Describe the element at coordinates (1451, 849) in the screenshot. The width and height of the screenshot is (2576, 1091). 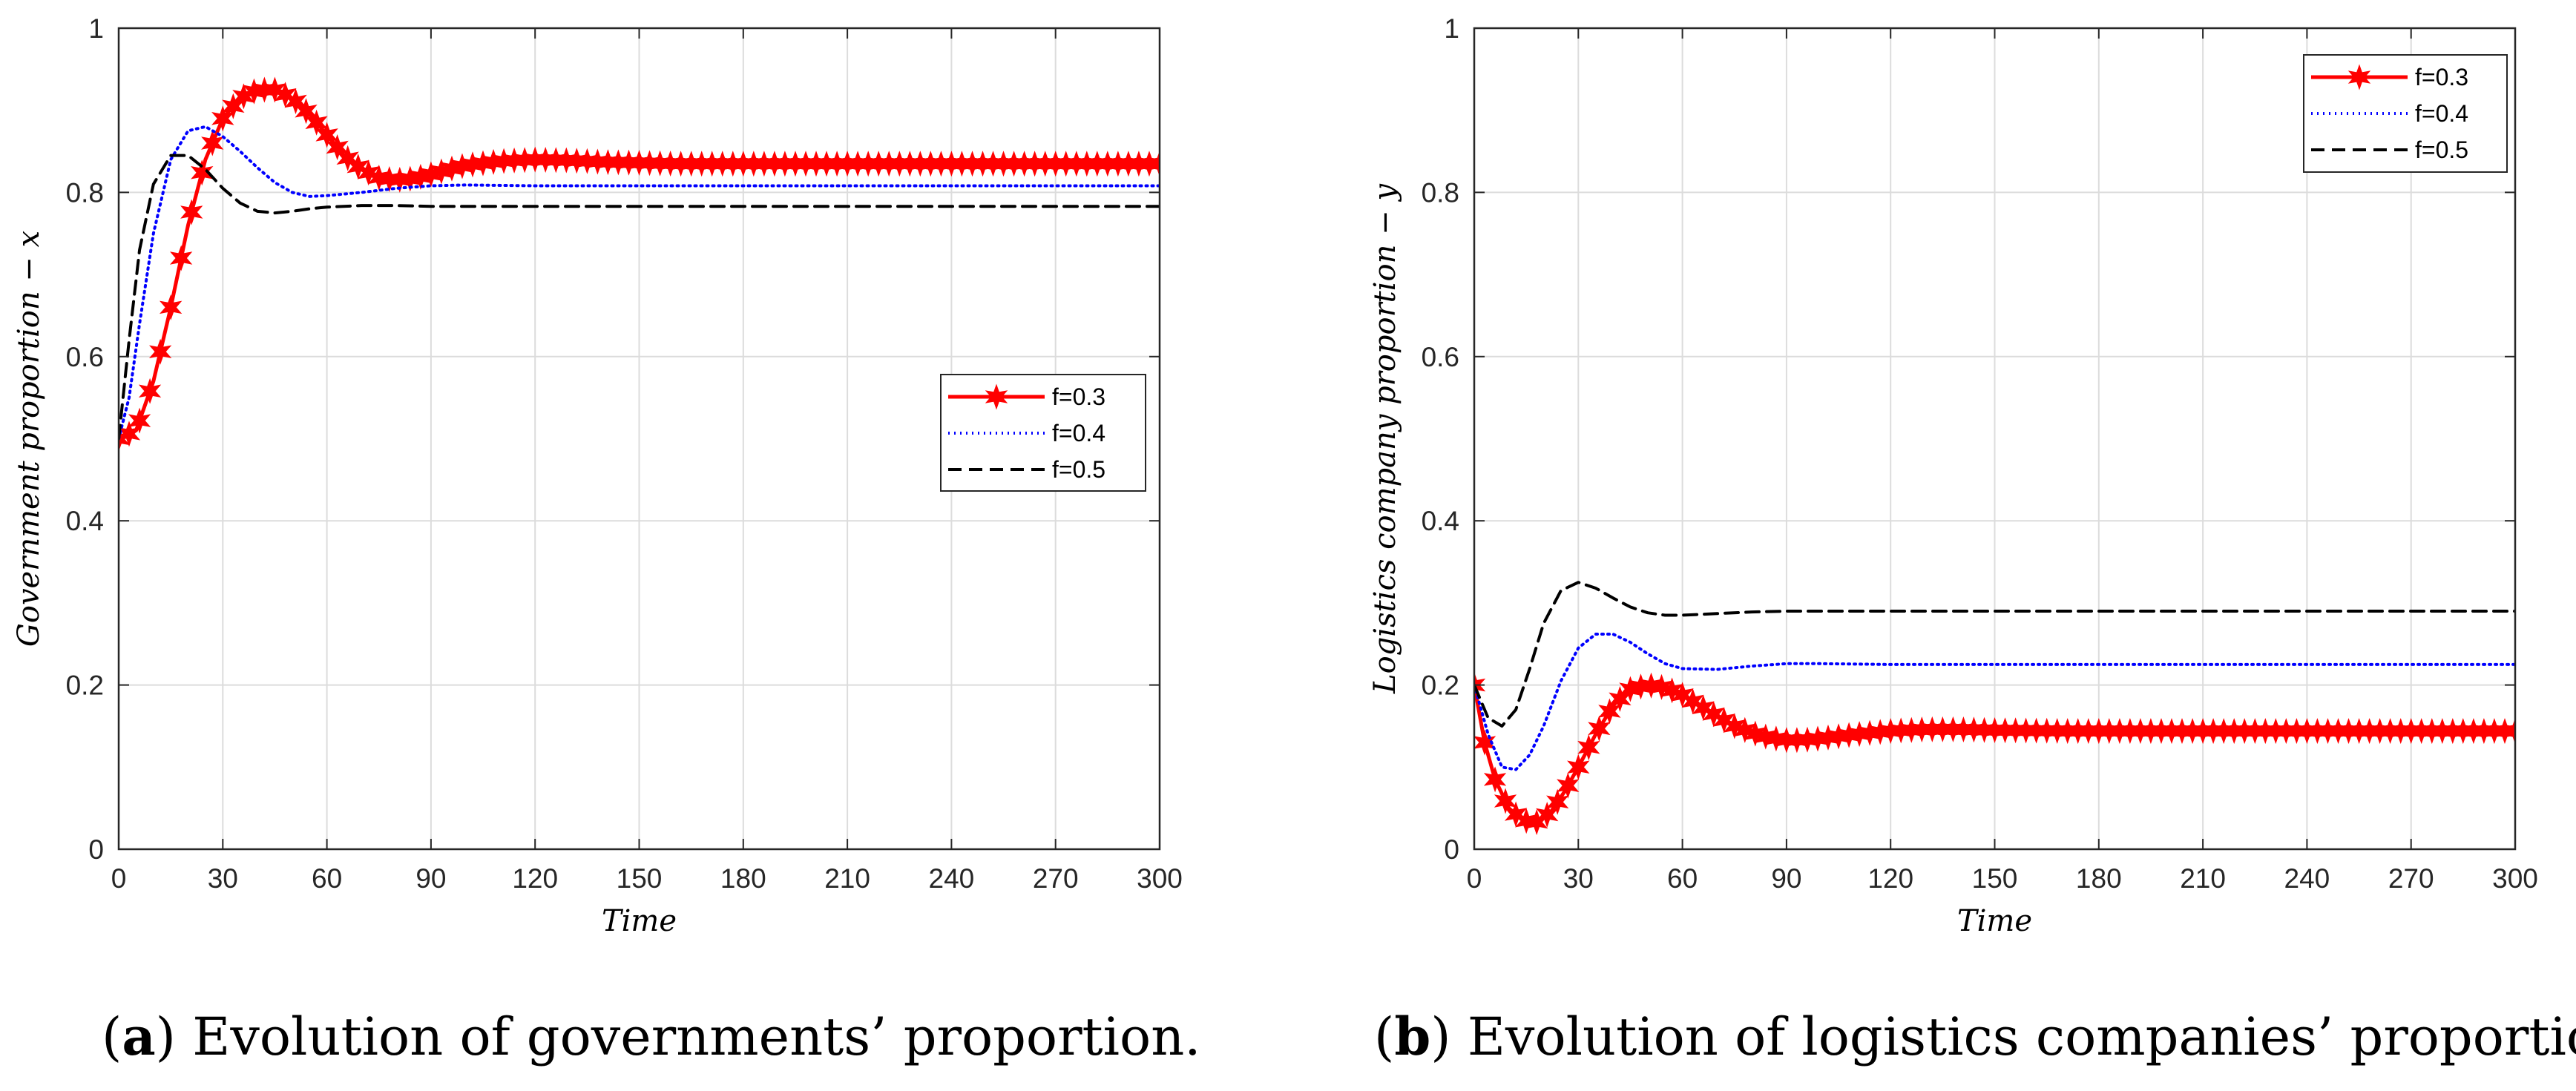
I see `y-tick-label-b: 0` at that location.